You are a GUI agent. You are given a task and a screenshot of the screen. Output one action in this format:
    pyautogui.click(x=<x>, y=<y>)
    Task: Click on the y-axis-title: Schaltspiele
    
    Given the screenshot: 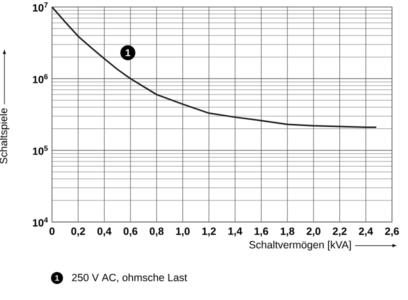 What is the action you would take?
    pyautogui.click(x=5, y=136)
    